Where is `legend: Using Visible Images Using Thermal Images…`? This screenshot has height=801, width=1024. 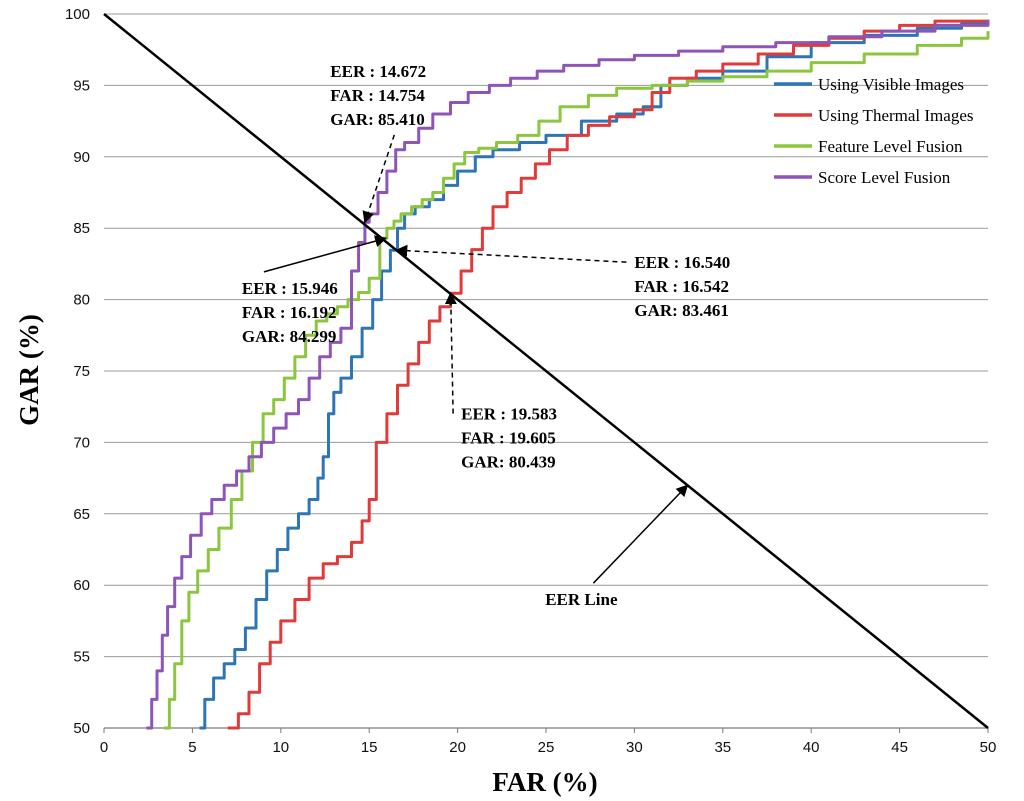 legend: Using Visible Images Using Thermal Images… is located at coordinates (873, 131).